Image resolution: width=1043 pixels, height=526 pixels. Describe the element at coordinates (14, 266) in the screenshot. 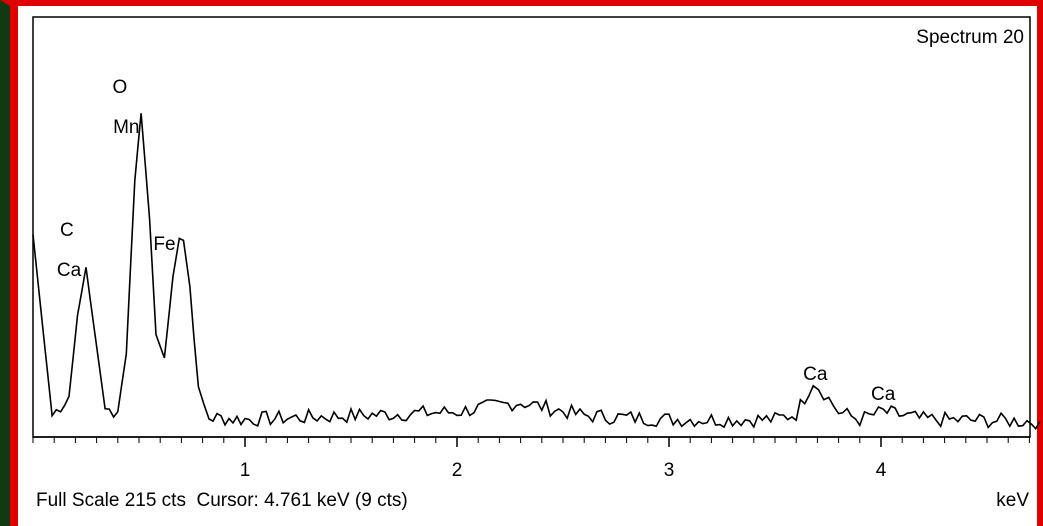

I see `frame-accent-strip` at that location.